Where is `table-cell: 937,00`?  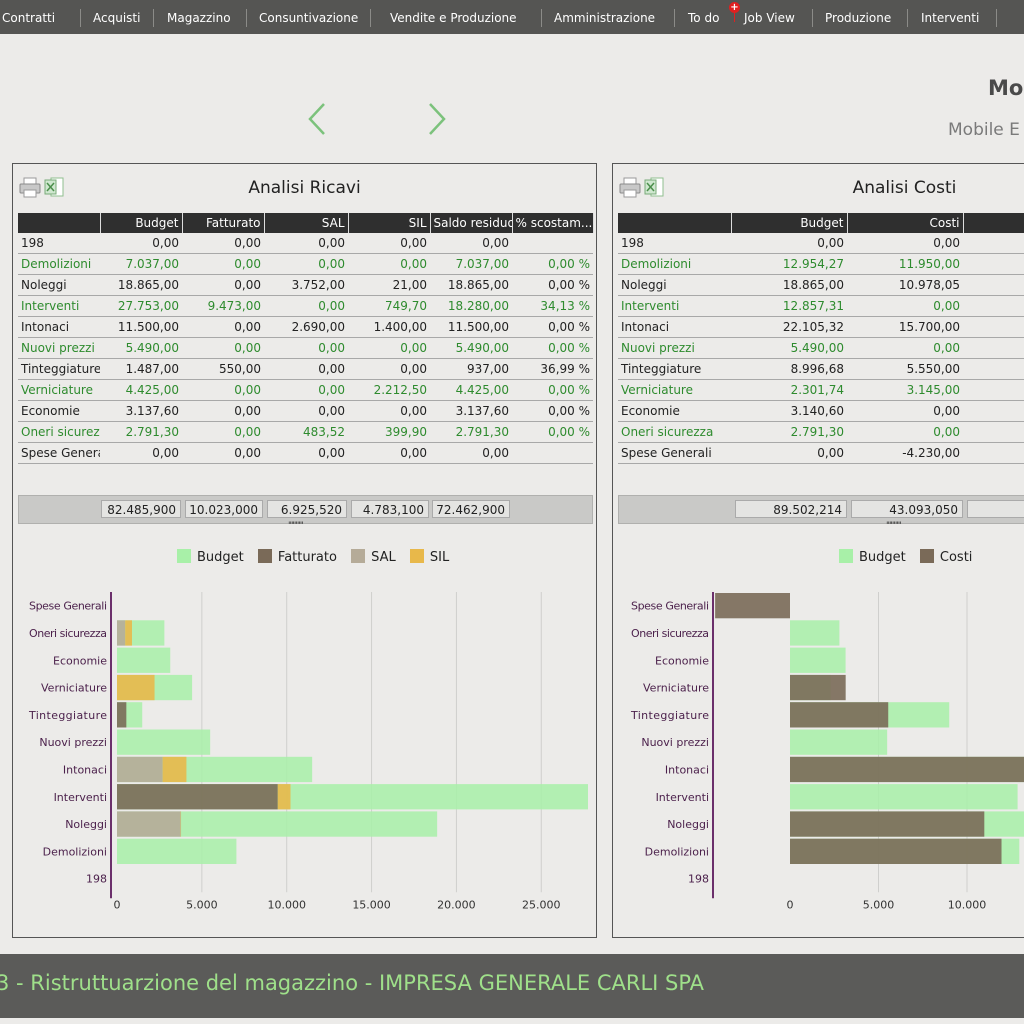
table-cell: 937,00 is located at coordinates (471, 369).